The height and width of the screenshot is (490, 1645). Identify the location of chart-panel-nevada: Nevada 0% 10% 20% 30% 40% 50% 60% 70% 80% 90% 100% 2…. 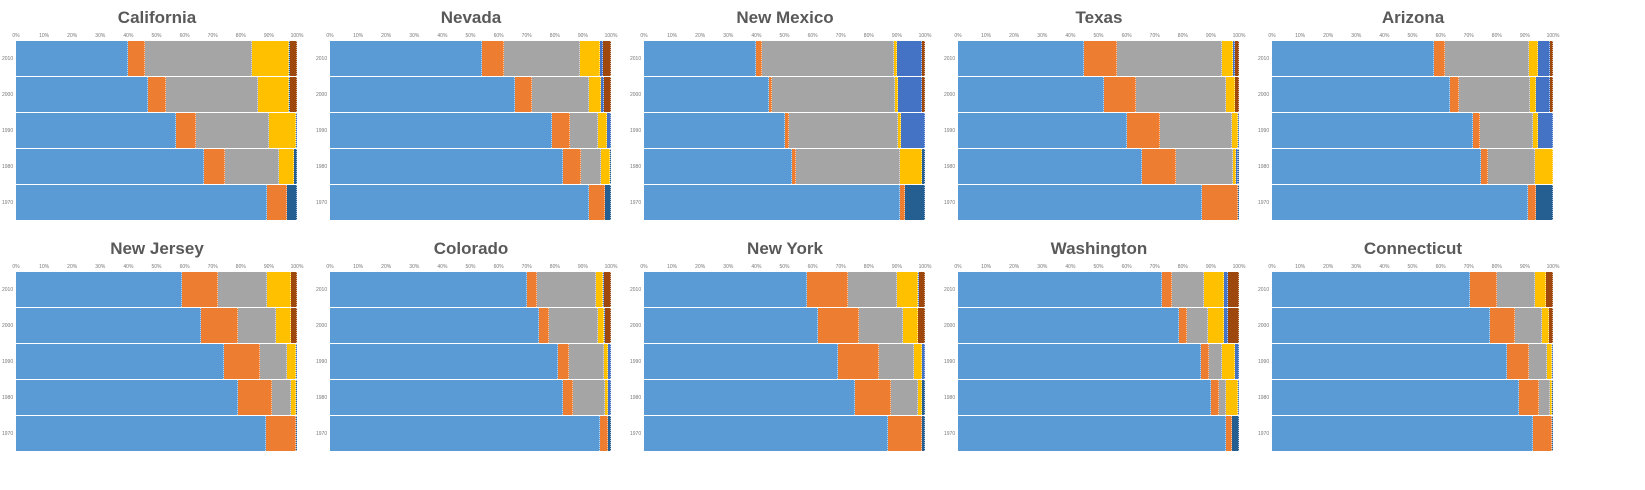
(471, 115).